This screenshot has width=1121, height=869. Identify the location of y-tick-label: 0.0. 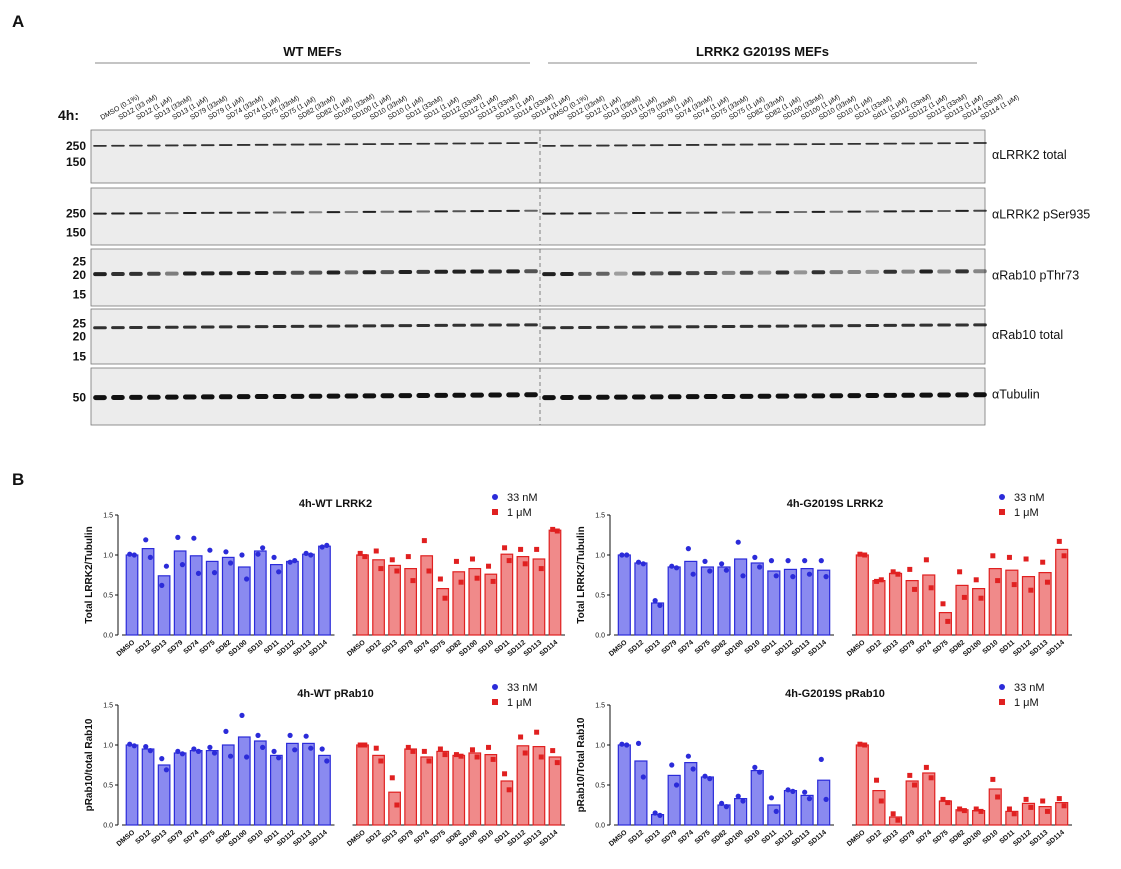
(108, 636).